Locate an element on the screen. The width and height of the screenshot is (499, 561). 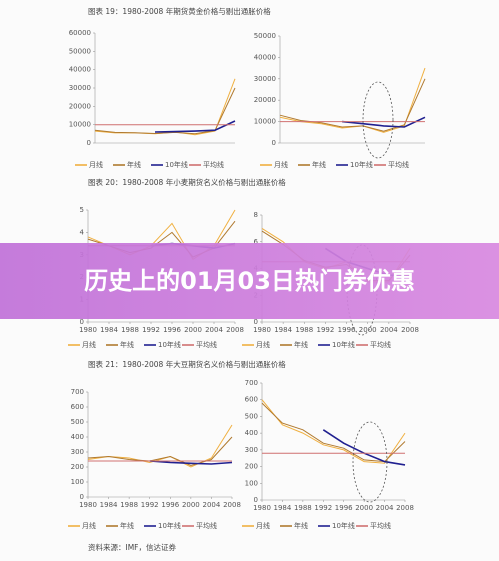
source-note: 资料来源：IMF，信达证券 is located at coordinates (132, 547).